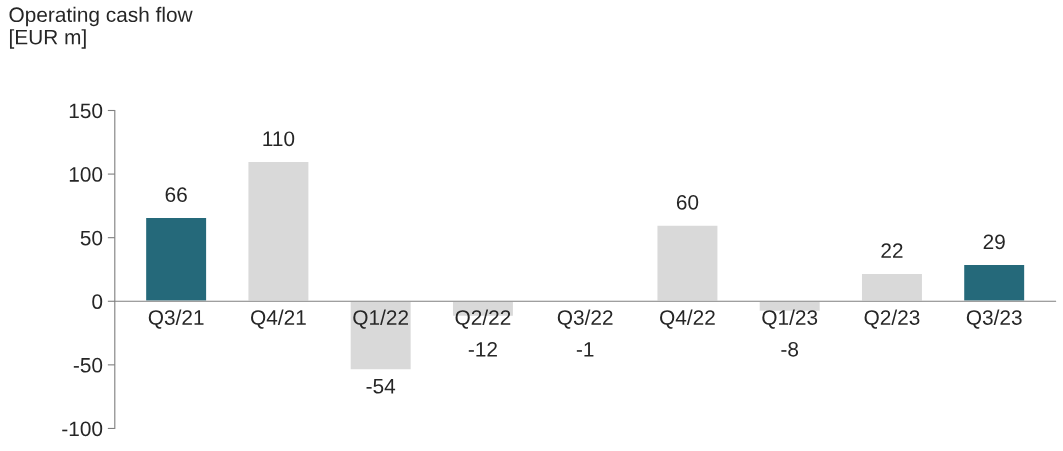 The height and width of the screenshot is (451, 1063). What do you see at coordinates (790, 319) in the screenshot?
I see `x-tick-label: Q1/23` at bounding box center [790, 319].